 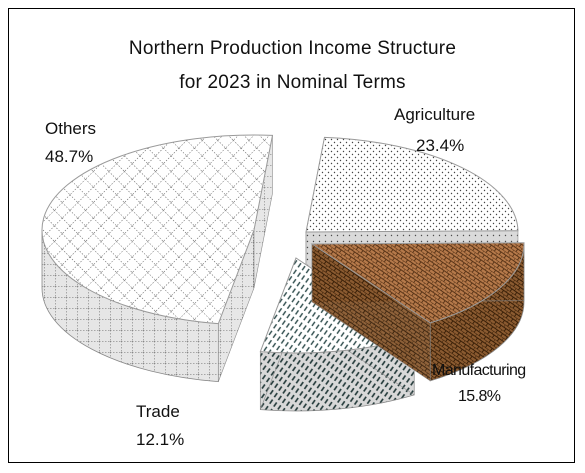 I want to click on chart-subtitle: for 2023 in Nominal Terms, so click(x=292, y=82).